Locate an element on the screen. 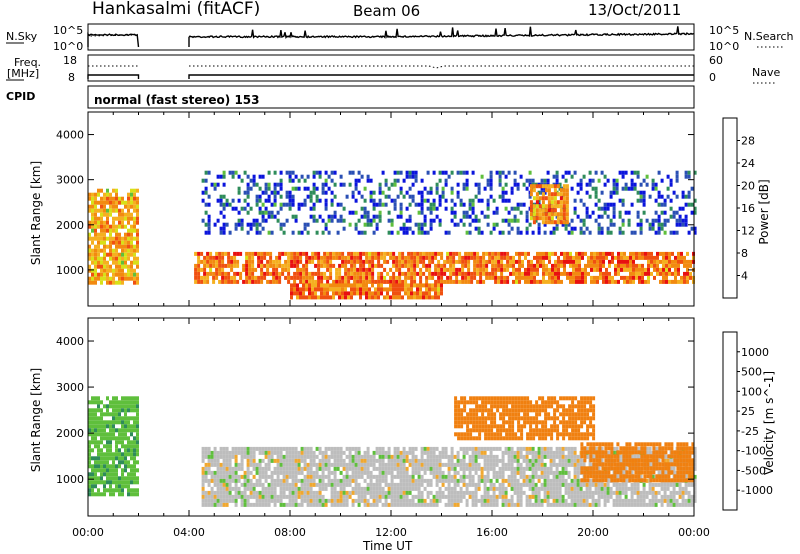  colorbar-tick-label: 12 is located at coordinates (748, 231).